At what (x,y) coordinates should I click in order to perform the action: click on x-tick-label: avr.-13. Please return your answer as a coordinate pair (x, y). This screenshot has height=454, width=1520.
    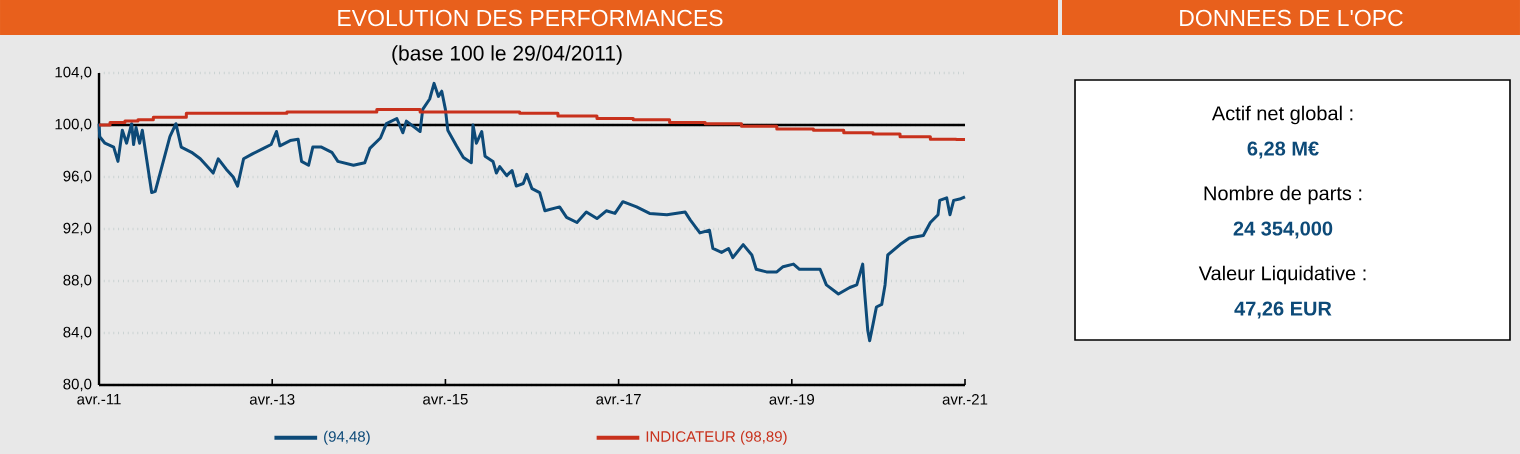
    Looking at the image, I should click on (272, 399).